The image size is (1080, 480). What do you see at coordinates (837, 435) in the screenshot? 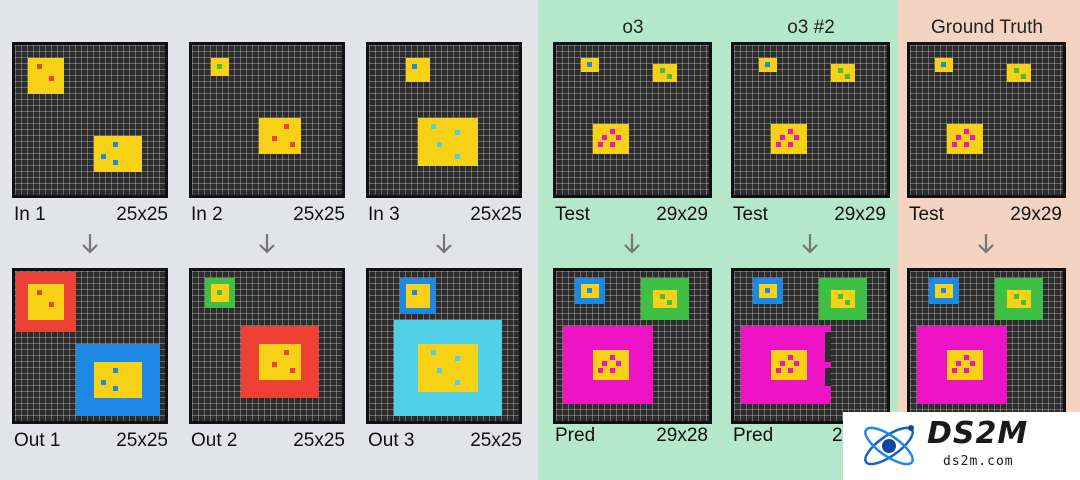
I see `test-o3-2-out-size-partial: 2` at bounding box center [837, 435].